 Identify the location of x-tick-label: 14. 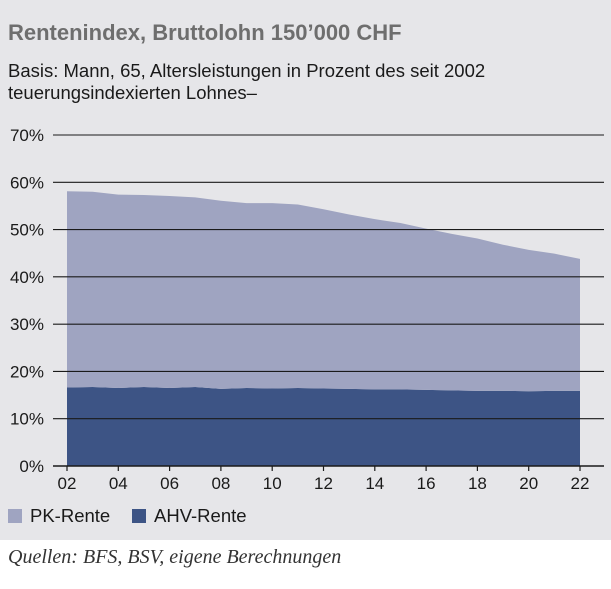
(374, 483).